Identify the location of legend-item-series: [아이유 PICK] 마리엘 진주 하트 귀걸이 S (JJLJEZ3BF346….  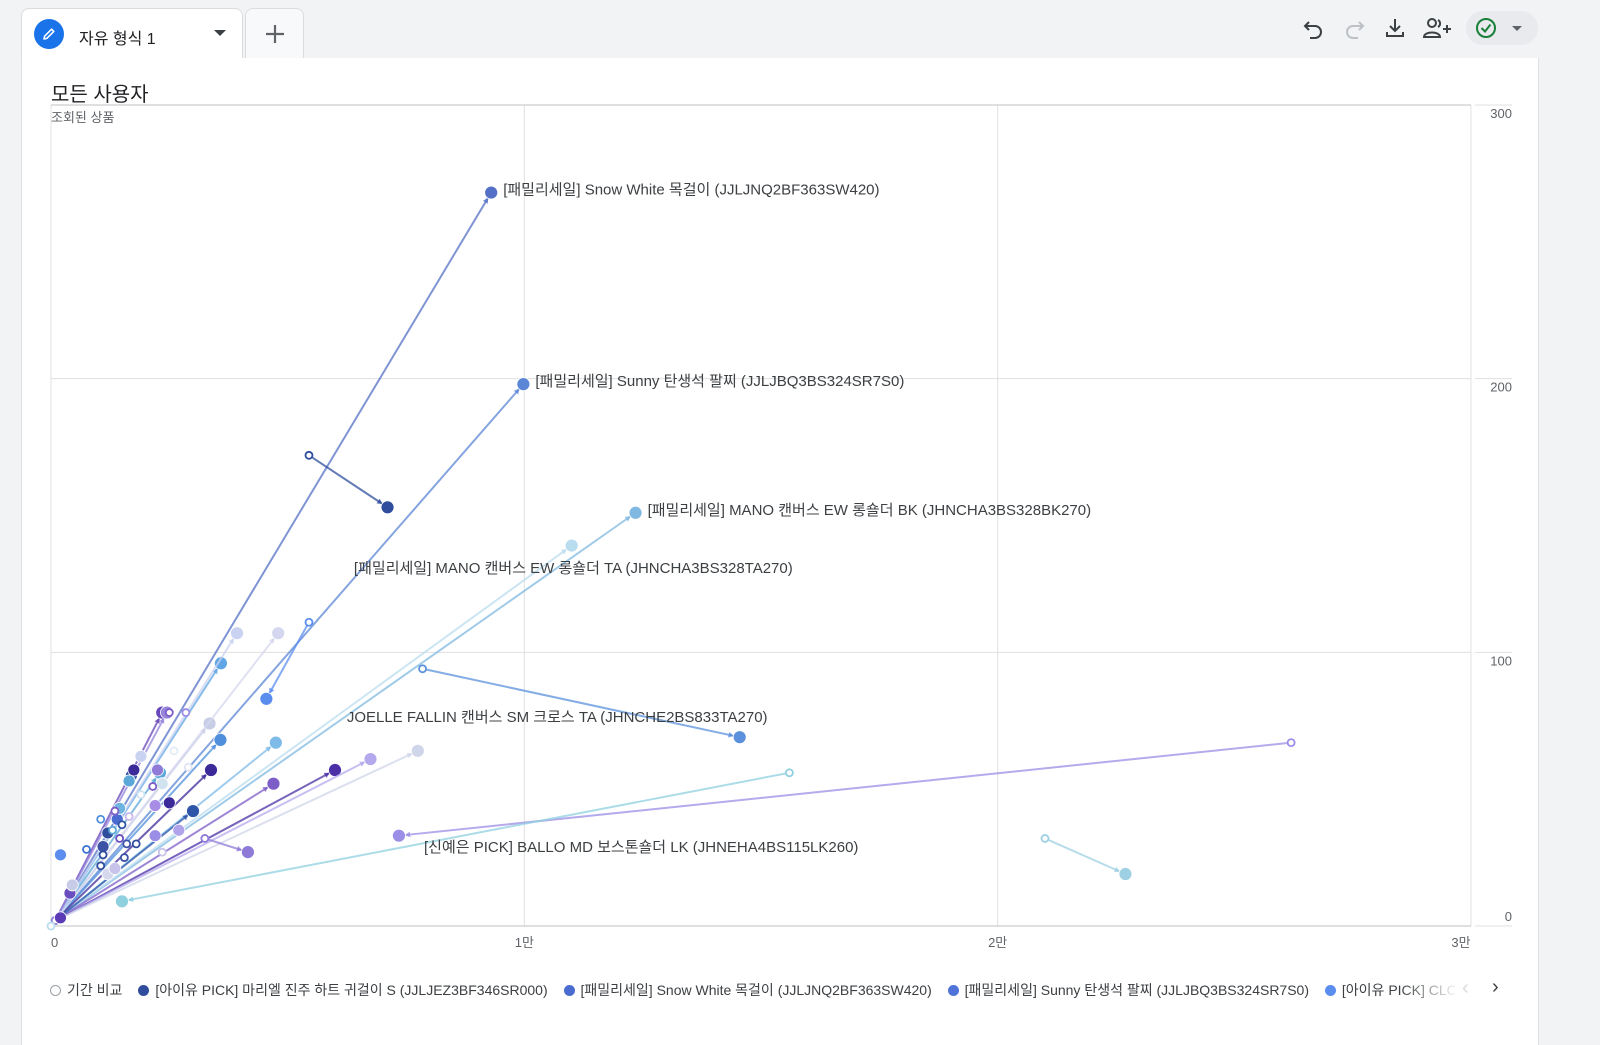
(343, 990).